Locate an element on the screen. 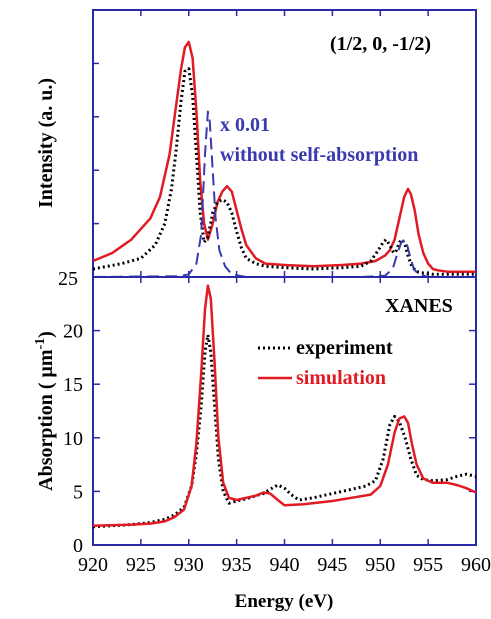 Image resolution: width=491 pixels, height=619 pixels. legend-label-simulation: simulation is located at coordinates (341, 378).